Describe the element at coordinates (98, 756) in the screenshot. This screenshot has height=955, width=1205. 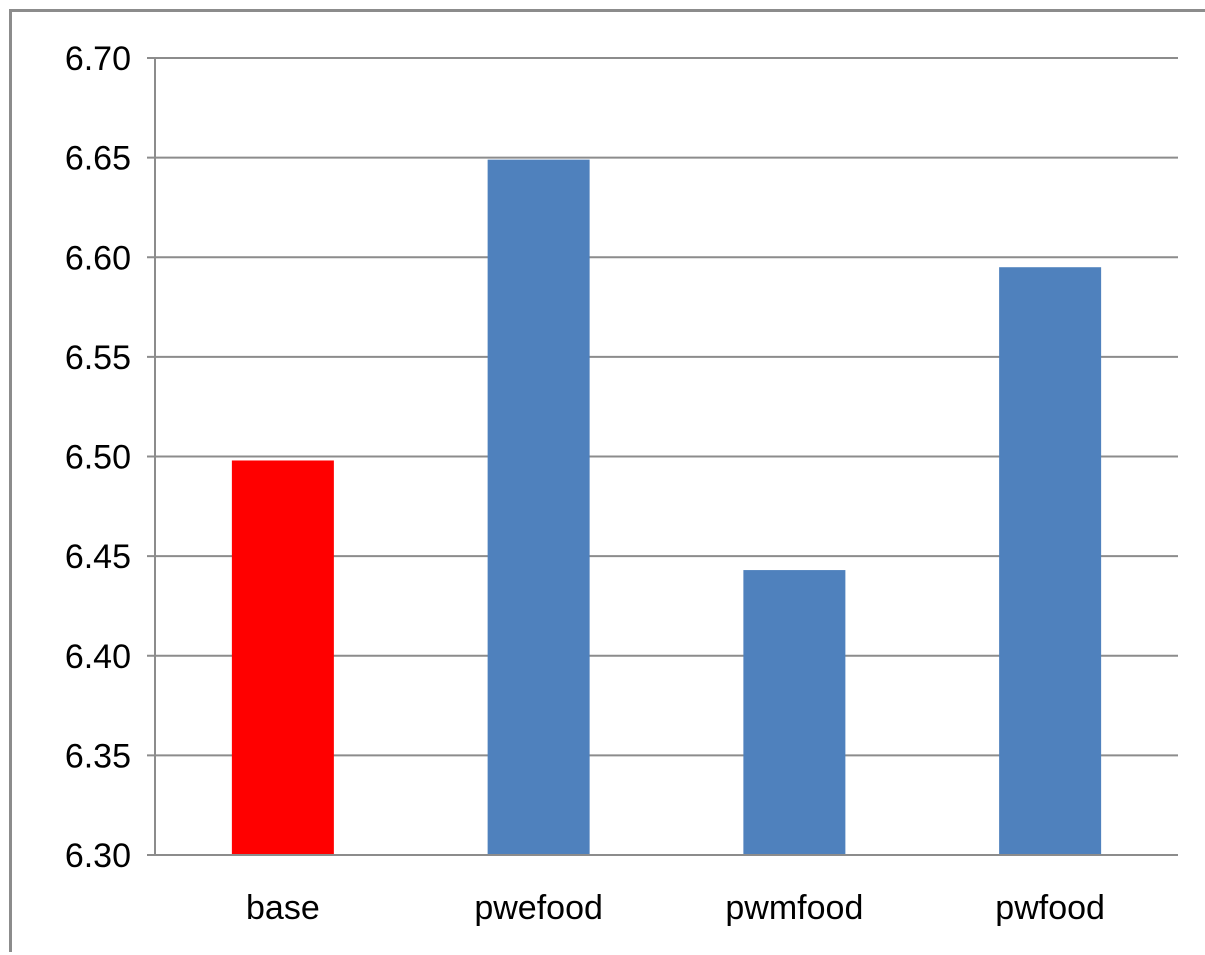
I see `y-tick-label: 6.35` at that location.